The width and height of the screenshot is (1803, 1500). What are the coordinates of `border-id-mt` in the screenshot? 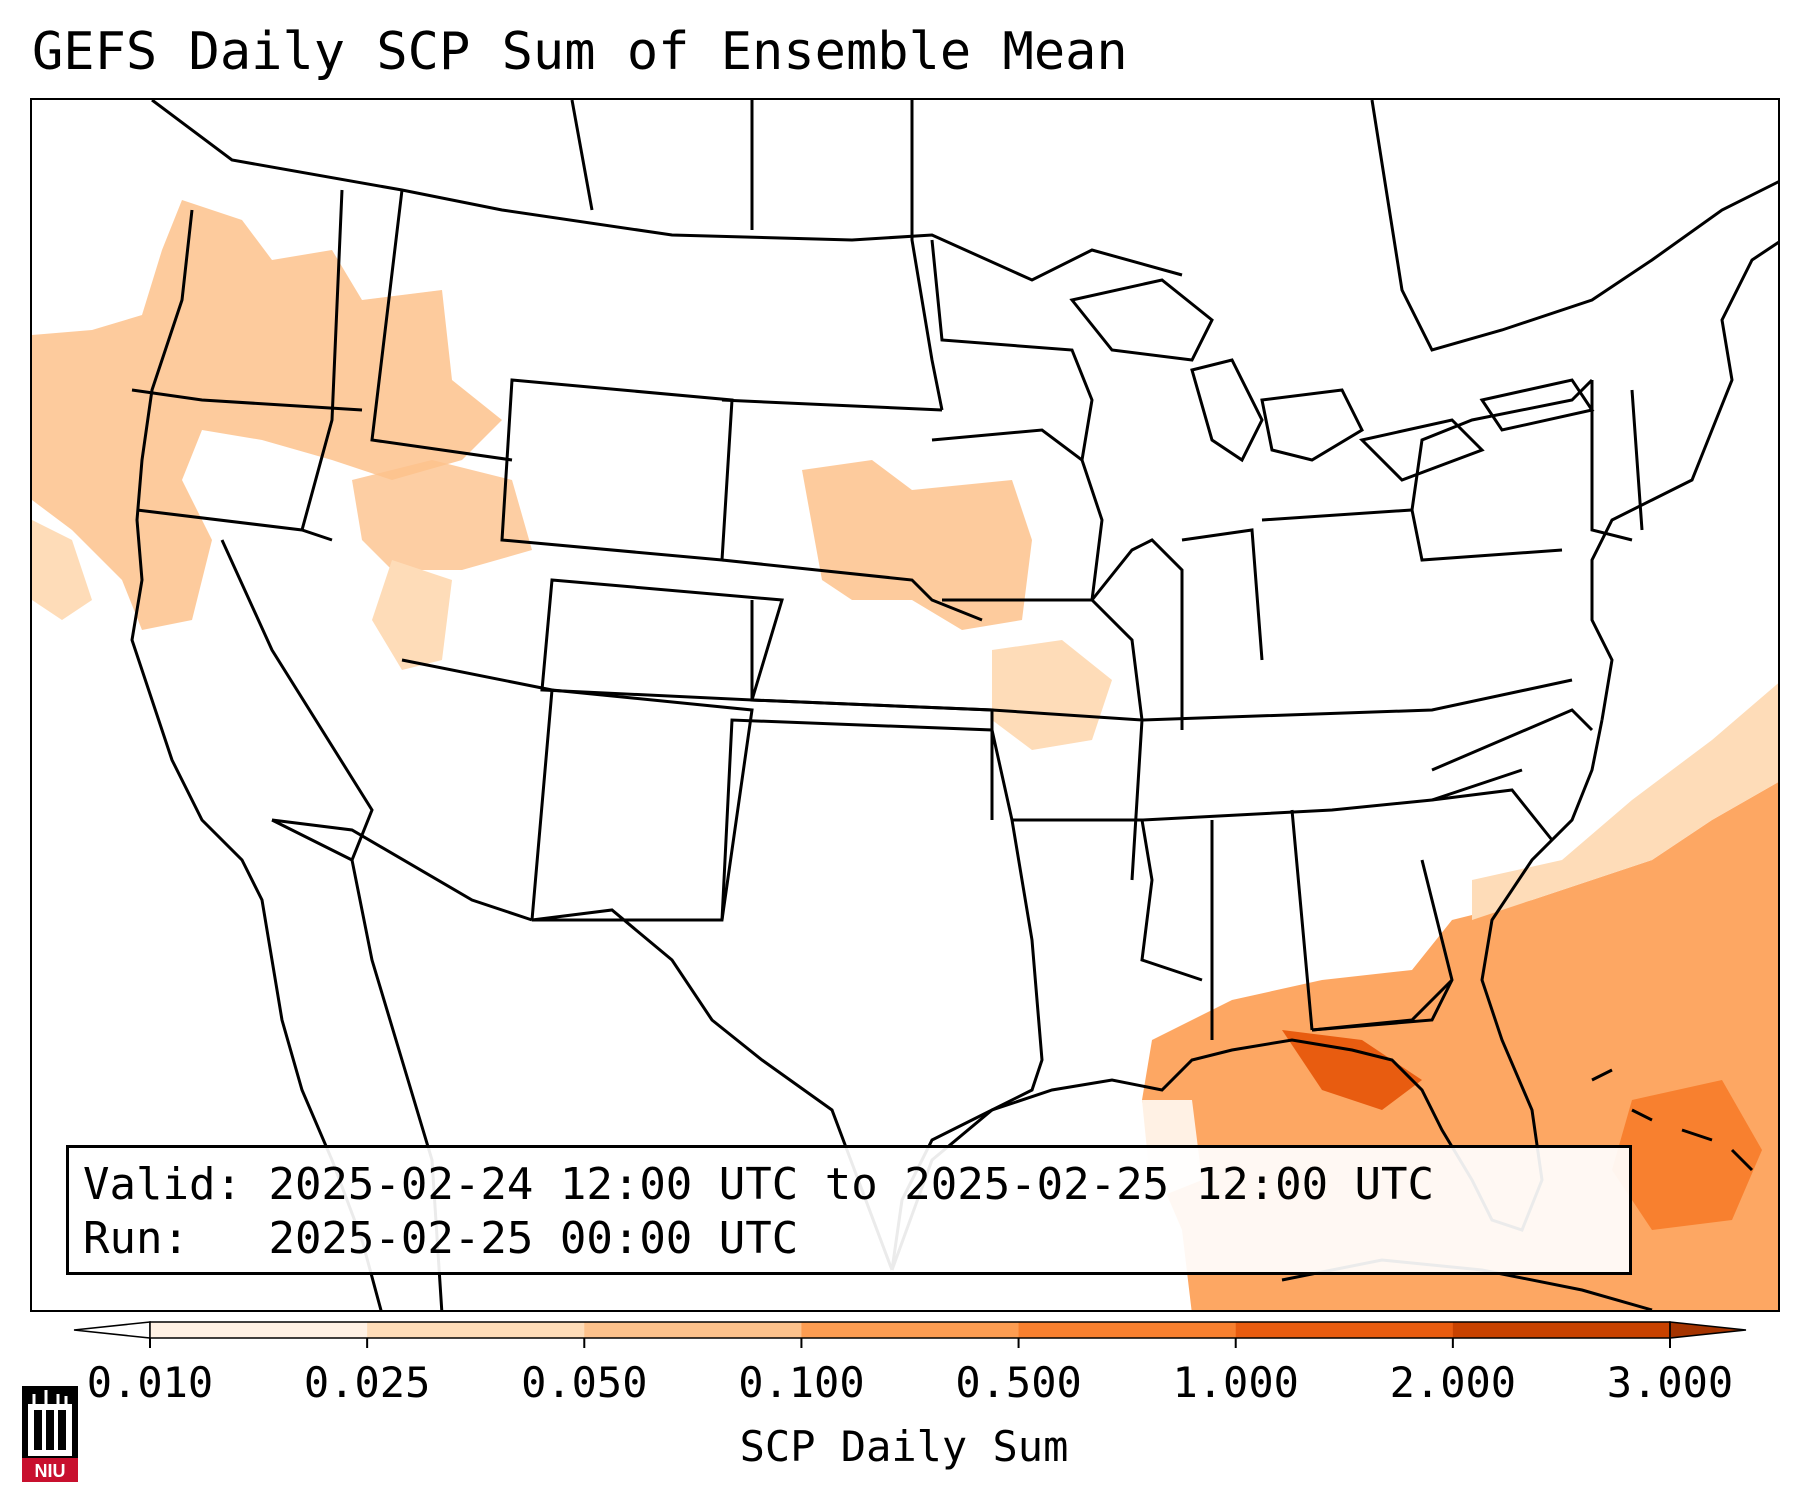 It's located at (322, 360).